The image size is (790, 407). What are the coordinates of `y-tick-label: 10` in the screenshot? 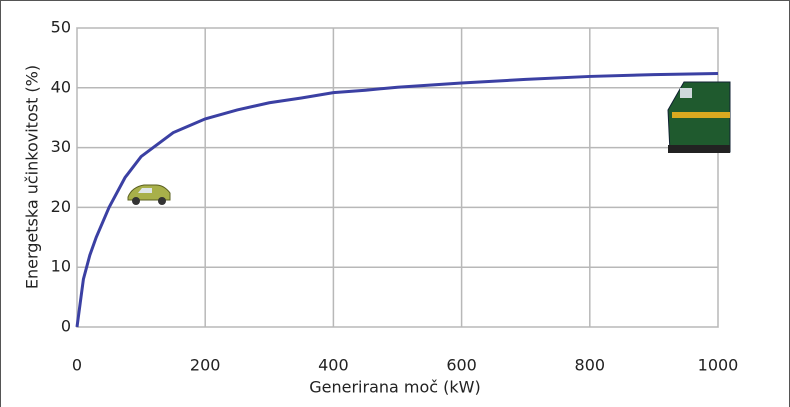 It's located at (61, 266).